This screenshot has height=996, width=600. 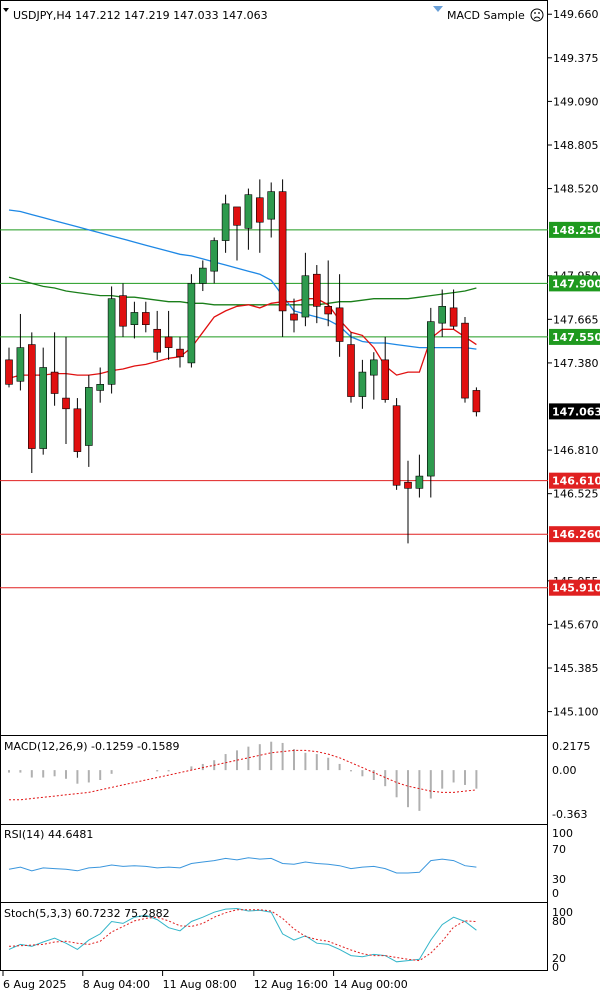 What do you see at coordinates (576, 101) in the screenshot?
I see `price-tick-label: 149.090` at bounding box center [576, 101].